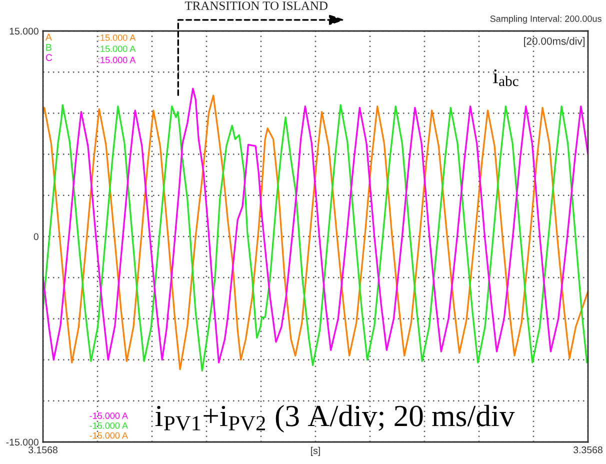  I want to click on annotation: [20.00ms/div], so click(554, 42).